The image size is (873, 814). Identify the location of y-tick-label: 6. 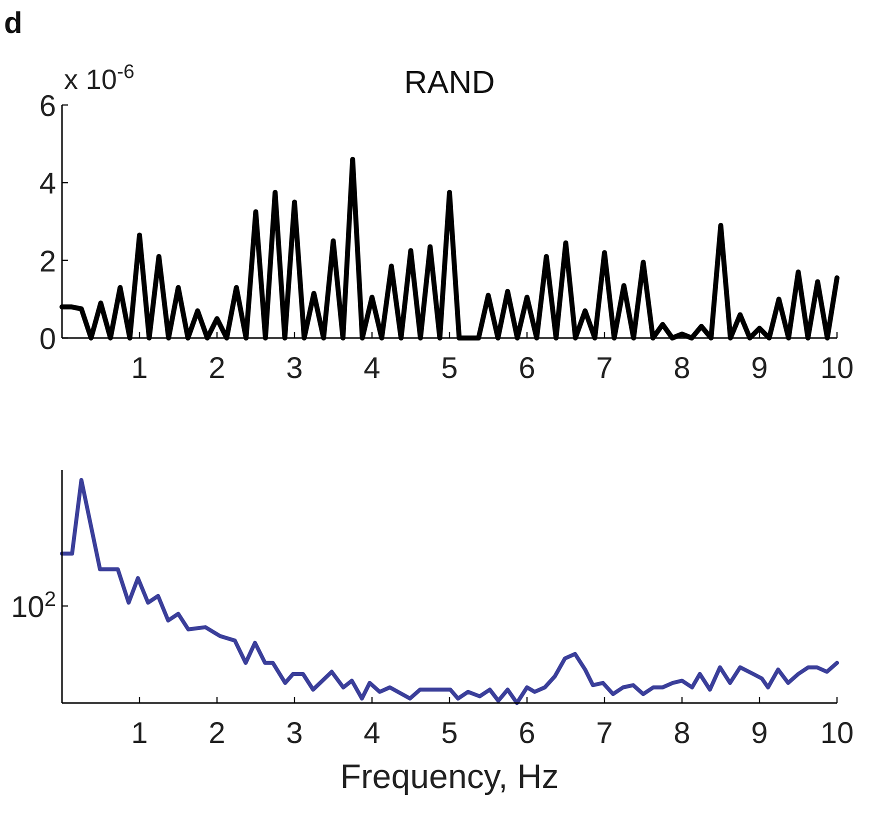
(47, 106).